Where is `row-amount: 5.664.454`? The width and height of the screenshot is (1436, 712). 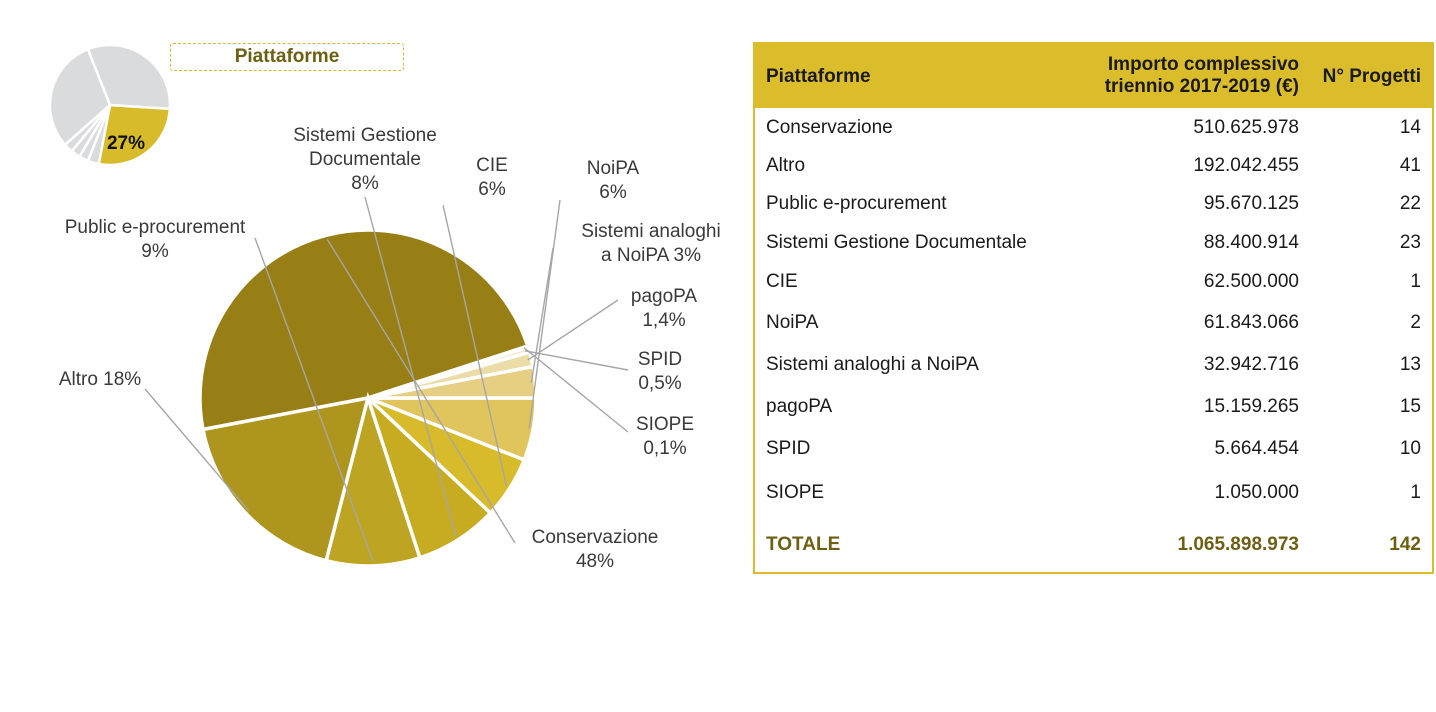
row-amount: 5.664.454 is located at coordinates (1256, 448).